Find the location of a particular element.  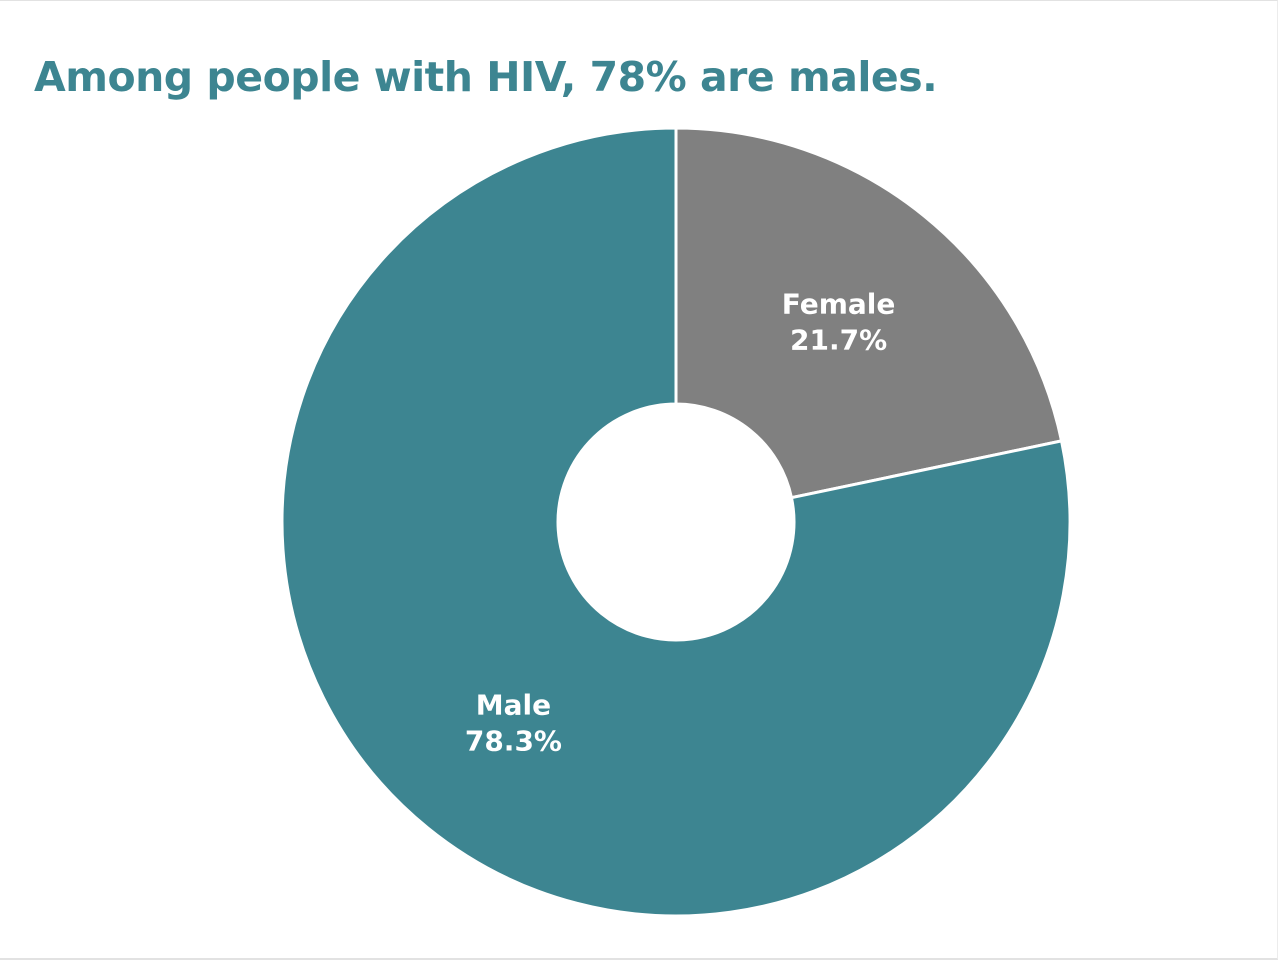

slice-female is located at coordinates (869, 313).